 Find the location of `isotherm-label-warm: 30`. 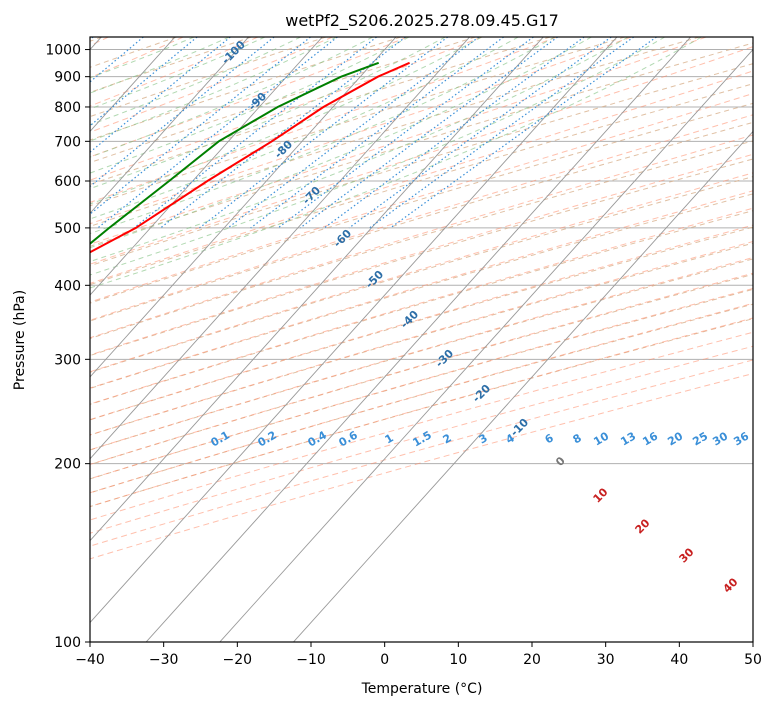

isotherm-label-warm: 30 is located at coordinates (687, 555).